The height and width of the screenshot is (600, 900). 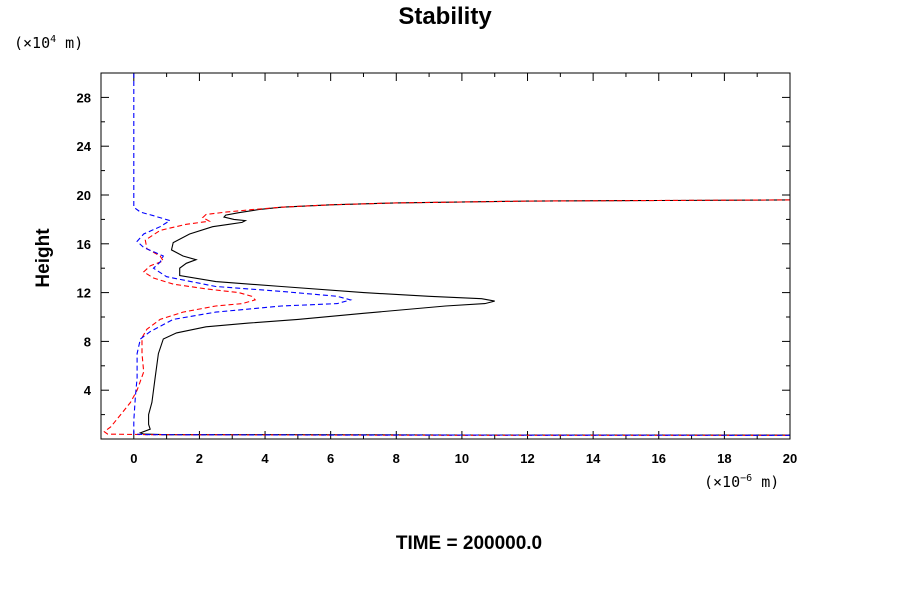 I want to click on x-tick-label: 10, so click(x=462, y=458).